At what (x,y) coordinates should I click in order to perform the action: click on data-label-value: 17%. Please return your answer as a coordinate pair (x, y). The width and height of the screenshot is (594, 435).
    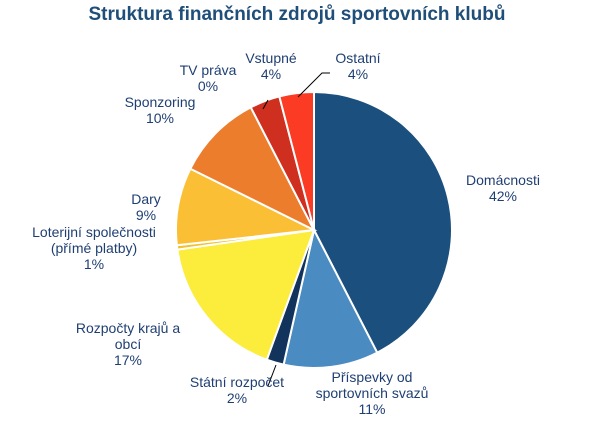
    Looking at the image, I should click on (128, 360).